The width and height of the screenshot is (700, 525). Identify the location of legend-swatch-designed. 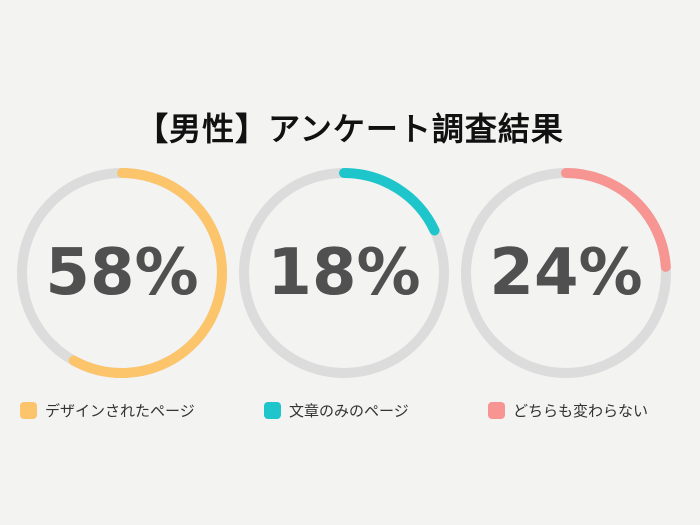
(28, 410).